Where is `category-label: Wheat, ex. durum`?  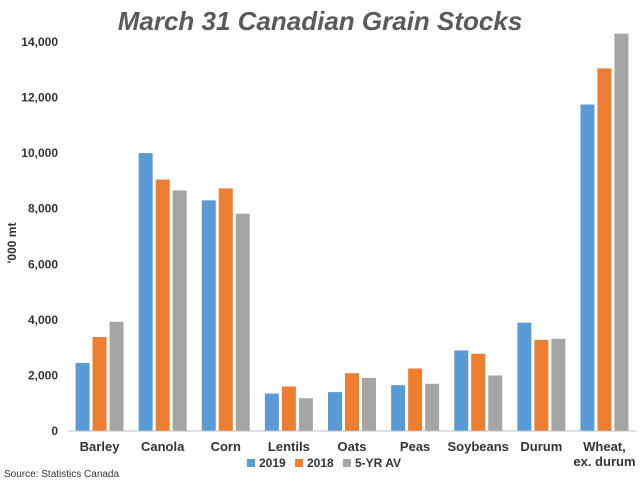 category-label: Wheat, ex. durum is located at coordinates (604, 454).